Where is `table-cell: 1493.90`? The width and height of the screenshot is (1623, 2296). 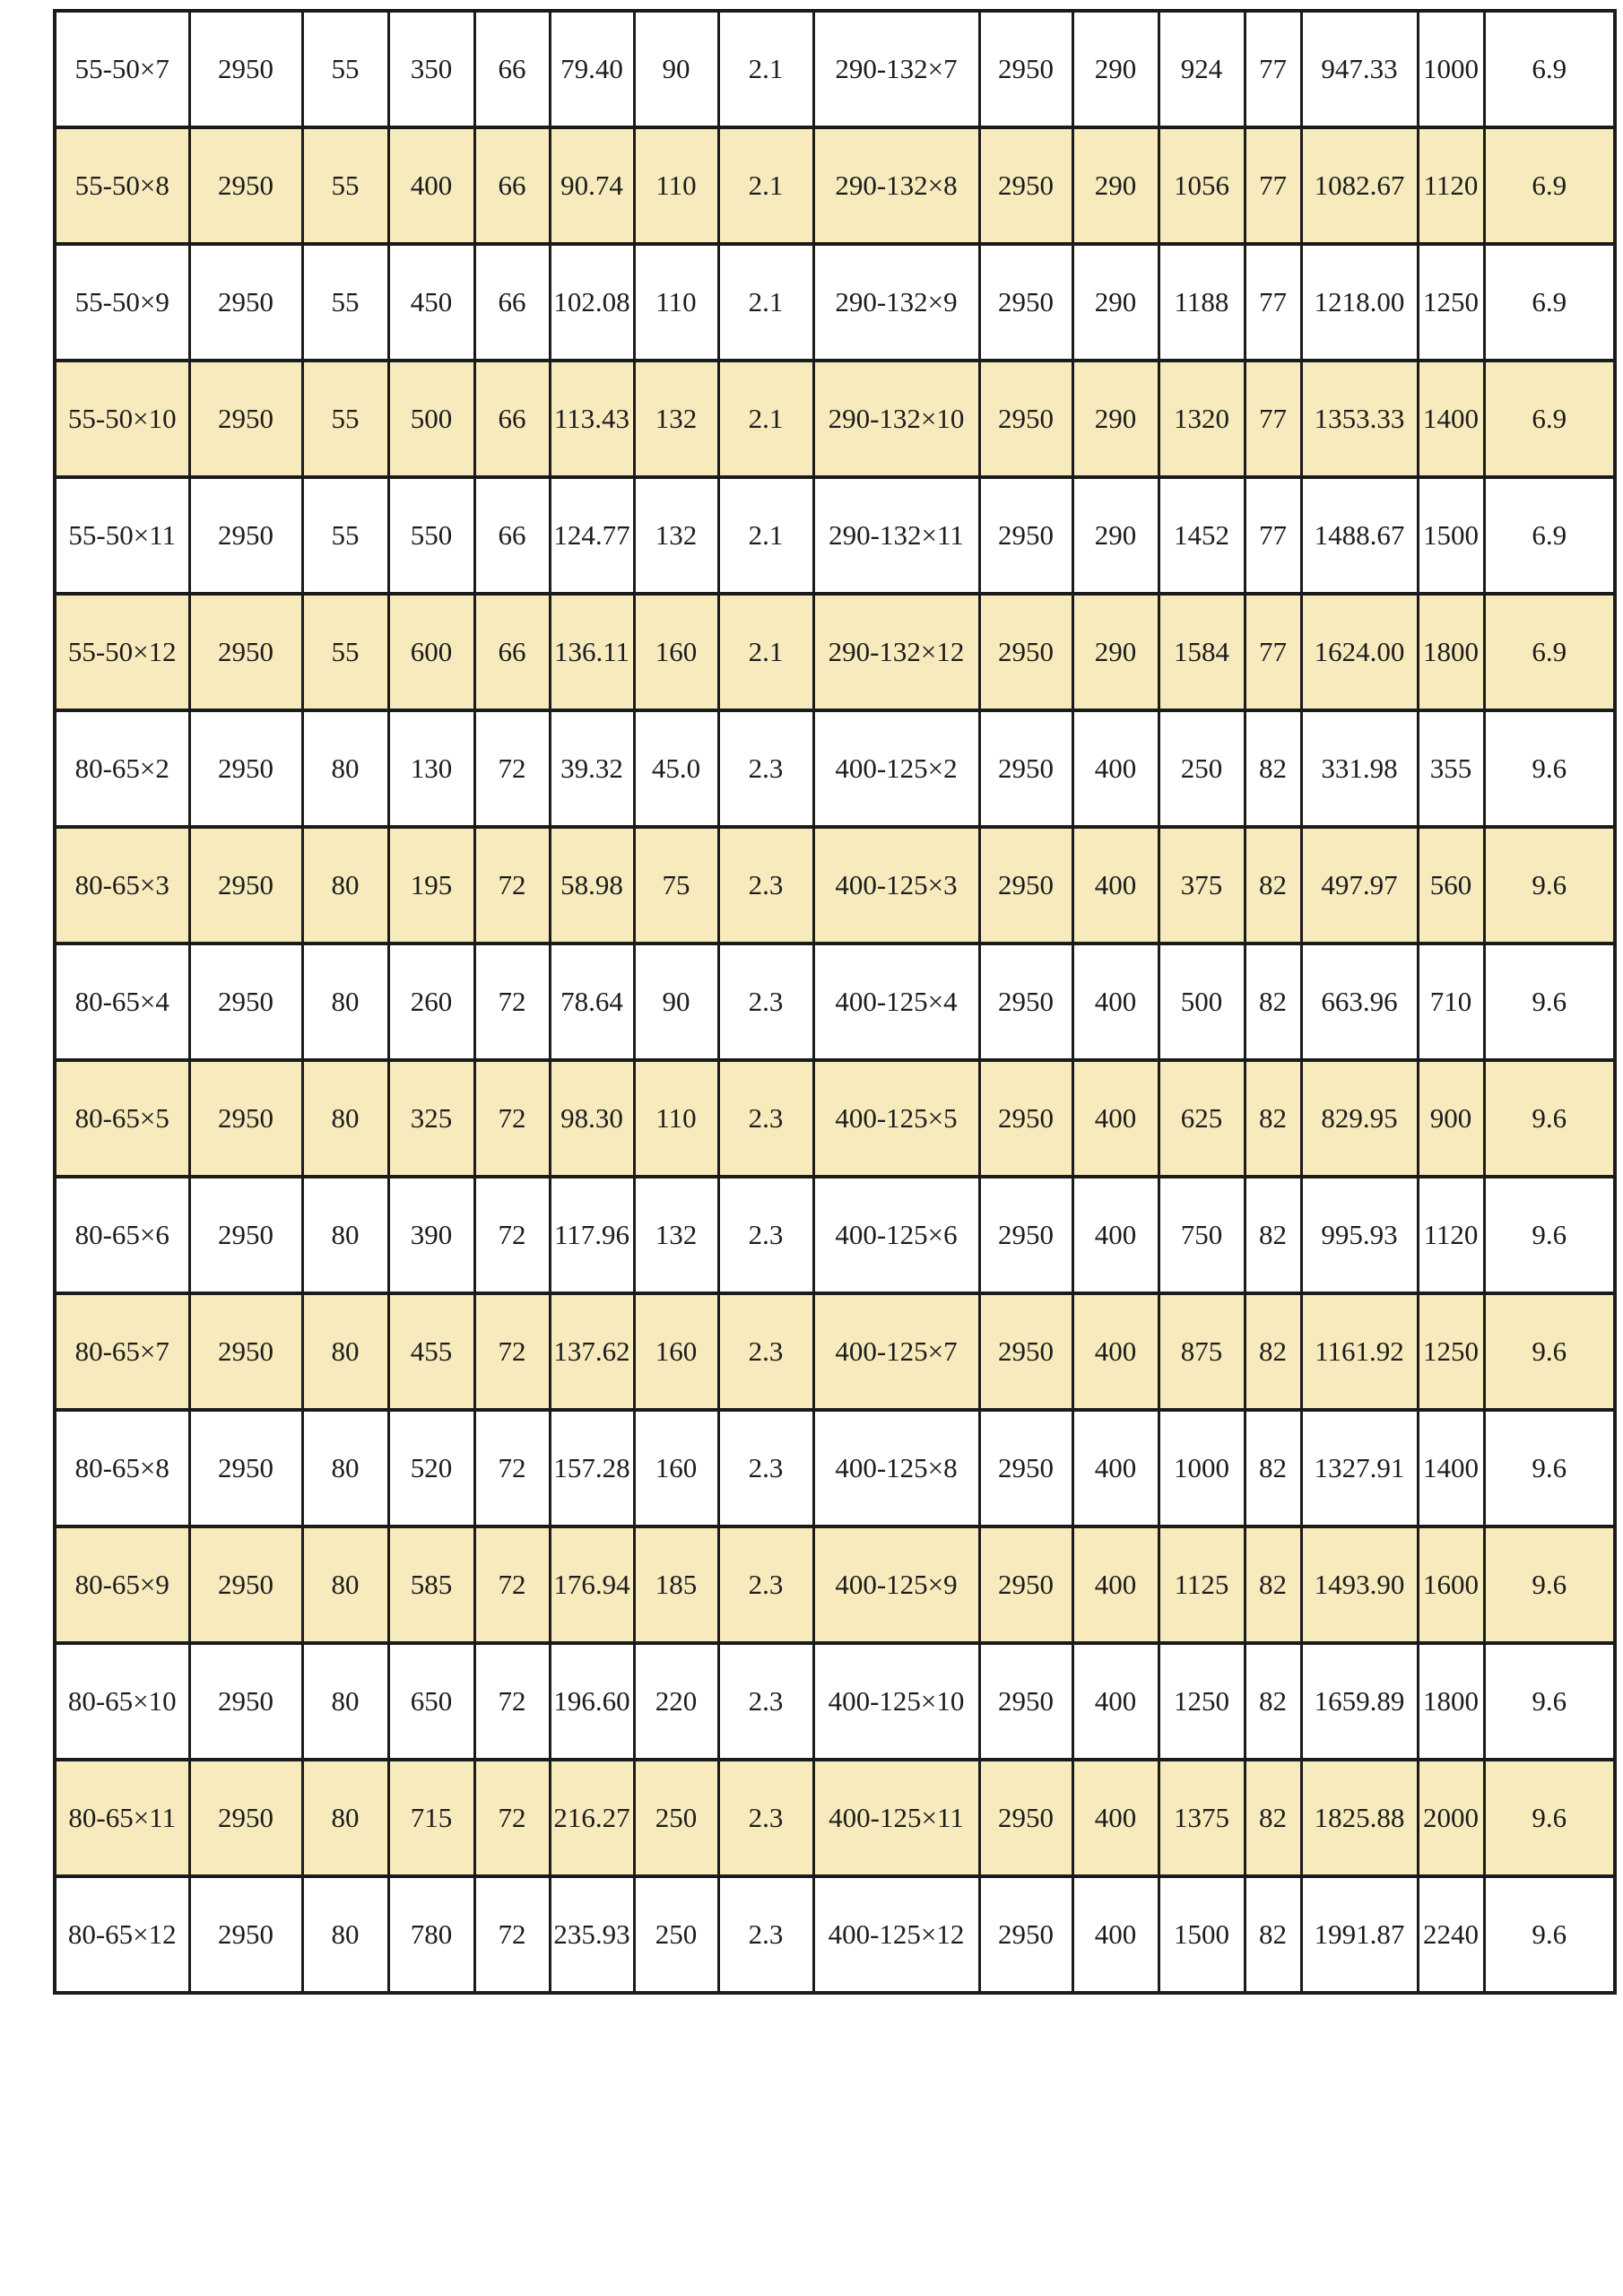 table-cell: 1493.90 is located at coordinates (1359, 1585).